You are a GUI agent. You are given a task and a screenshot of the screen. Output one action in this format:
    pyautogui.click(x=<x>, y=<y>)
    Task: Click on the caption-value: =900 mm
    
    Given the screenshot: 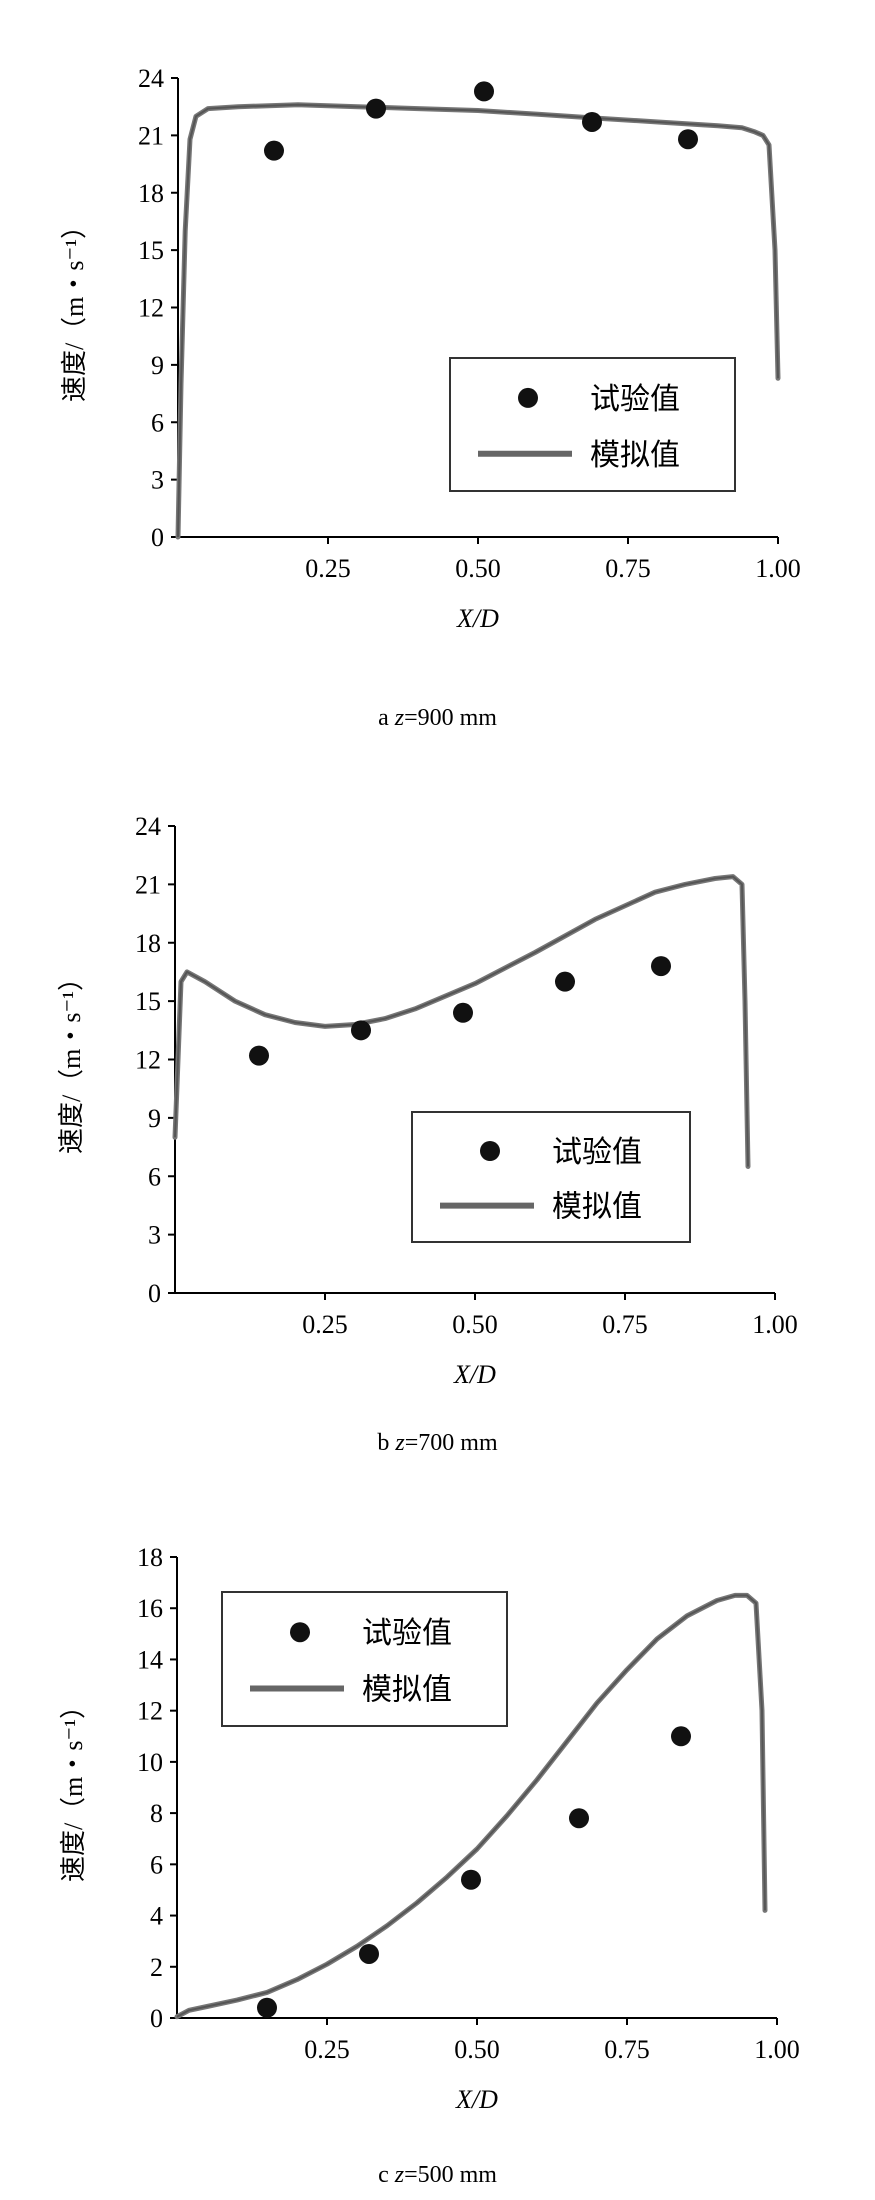 What is the action you would take?
    pyautogui.click(x=450, y=718)
    